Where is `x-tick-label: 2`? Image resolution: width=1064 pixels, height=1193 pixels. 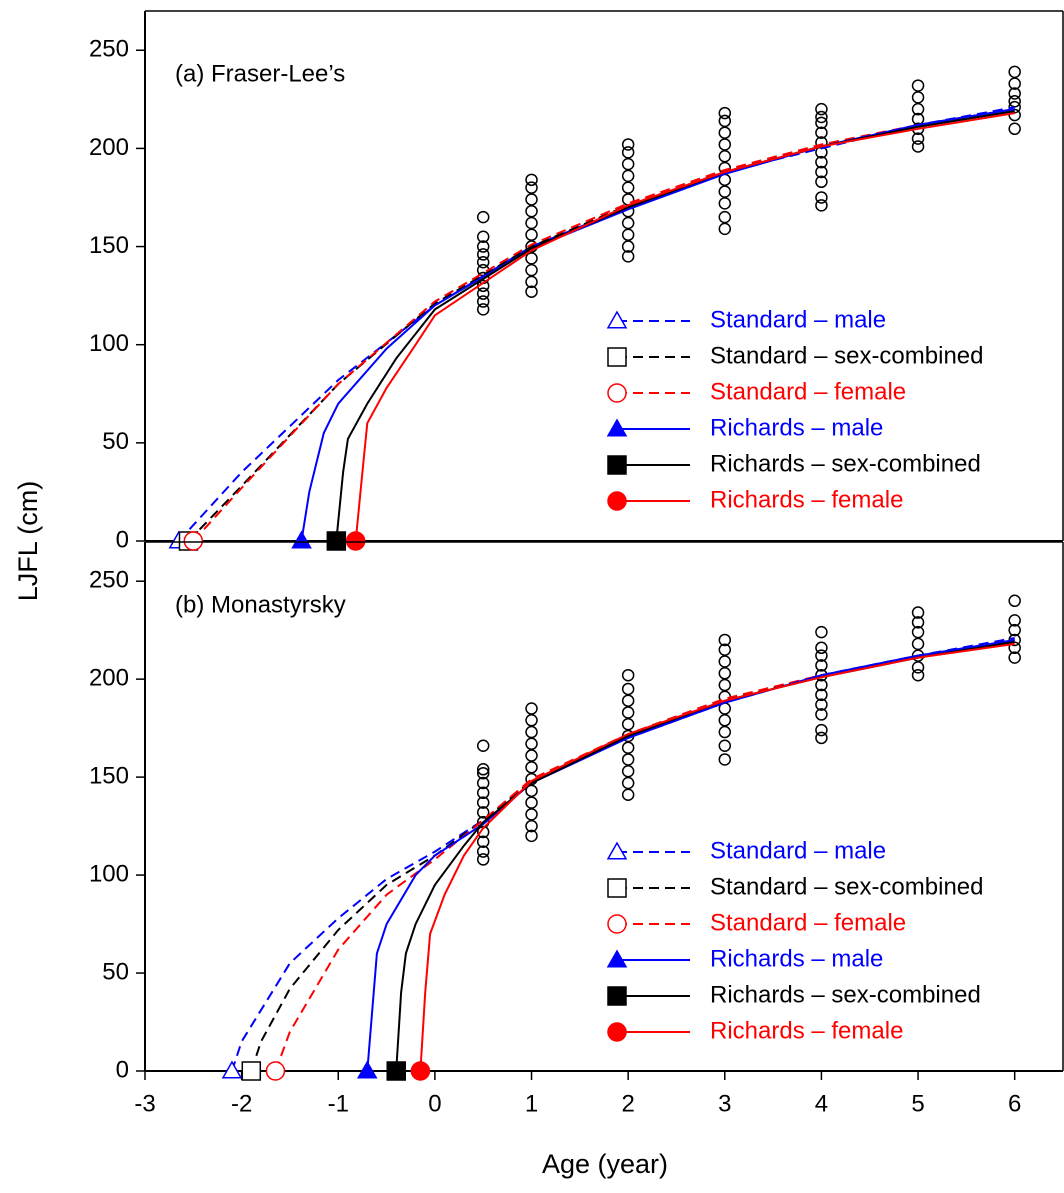
x-tick-label: 2 is located at coordinates (627, 1103).